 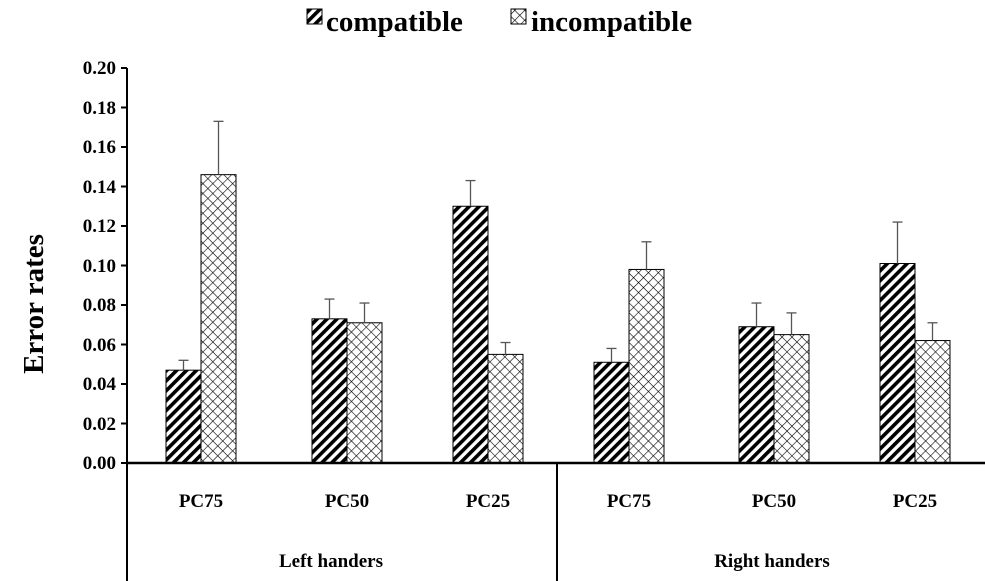 What do you see at coordinates (100, 187) in the screenshot?
I see `y-tick-label: 0.14` at bounding box center [100, 187].